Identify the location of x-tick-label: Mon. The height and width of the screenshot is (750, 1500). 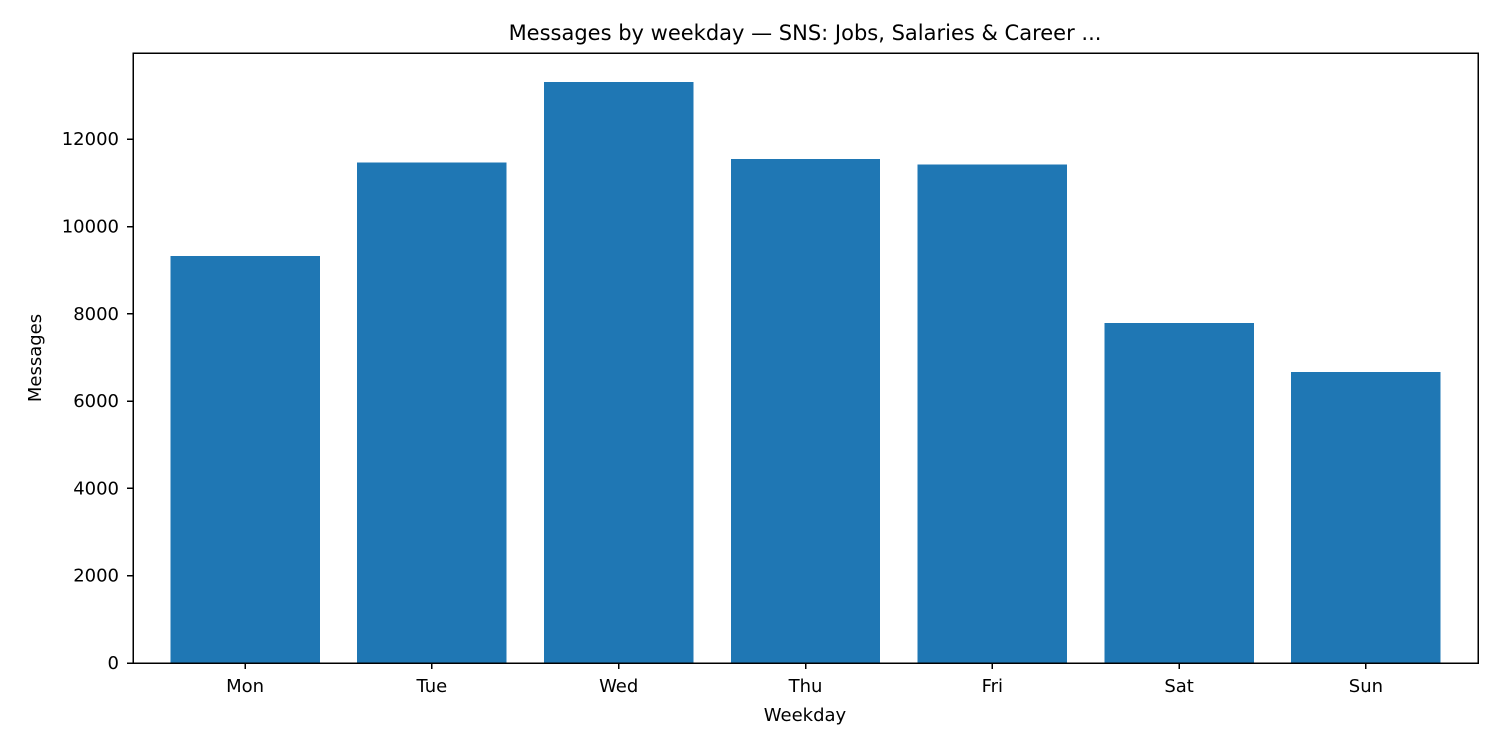
(245, 686).